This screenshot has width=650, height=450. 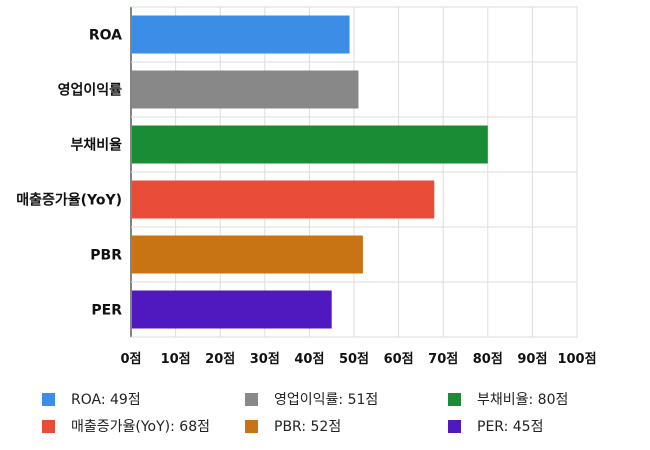 I want to click on legend-label: PER: 45점, so click(x=510, y=427).